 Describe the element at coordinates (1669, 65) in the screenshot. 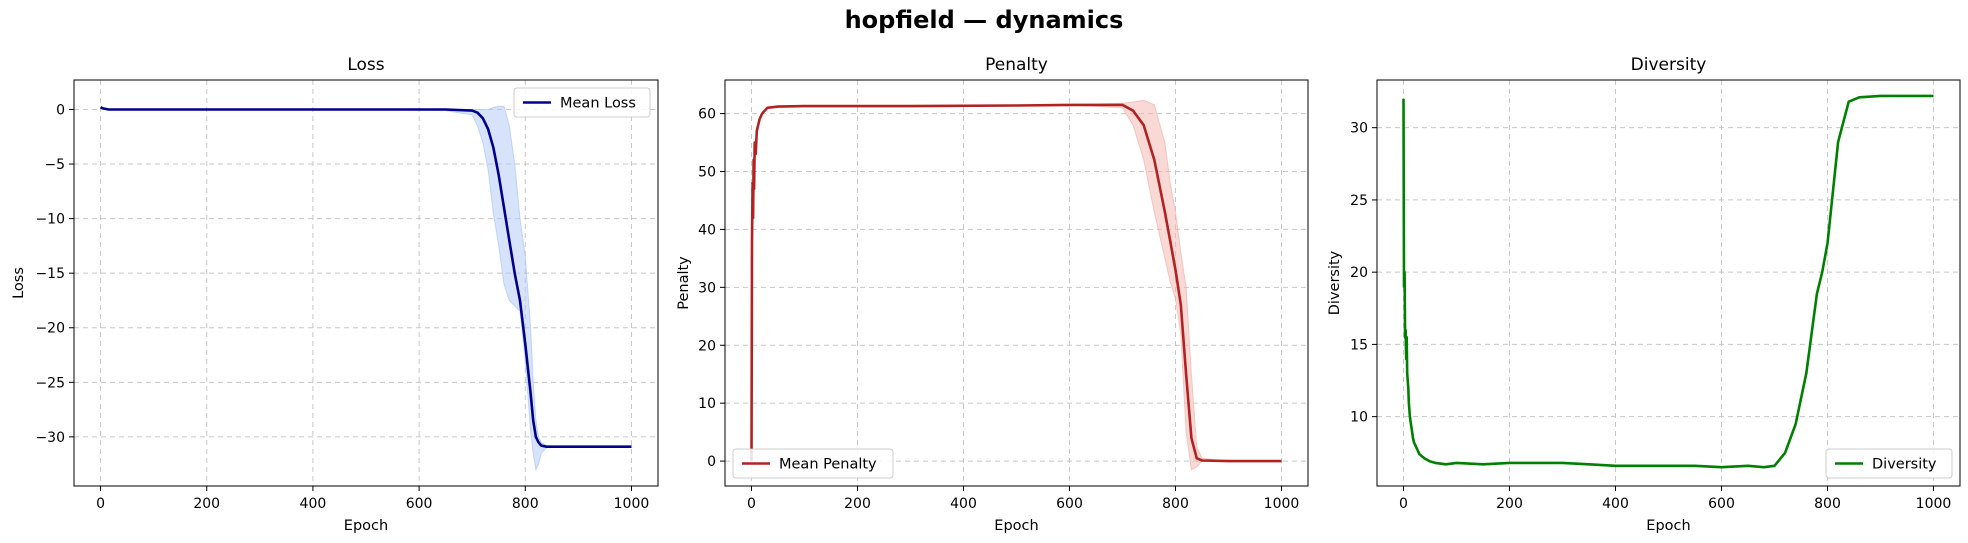

I see `chart-title: Diversity` at that location.